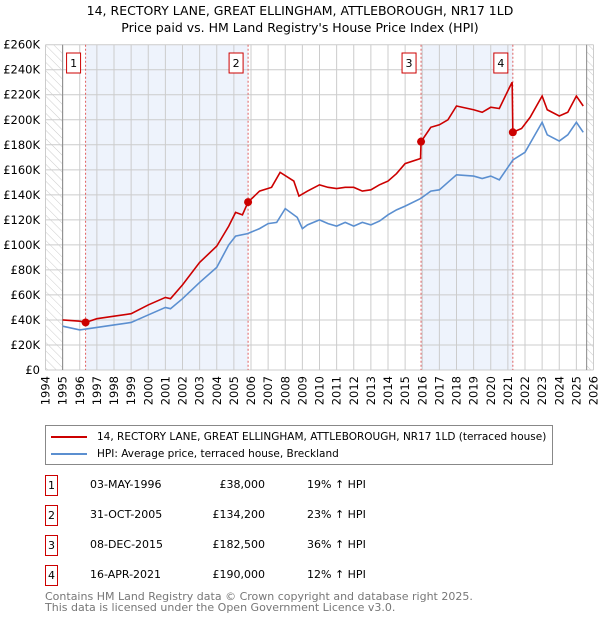 This screenshot has width=600, height=620. What do you see at coordinates (69, 454) in the screenshot?
I see `legend-blue-line` at bounding box center [69, 454].